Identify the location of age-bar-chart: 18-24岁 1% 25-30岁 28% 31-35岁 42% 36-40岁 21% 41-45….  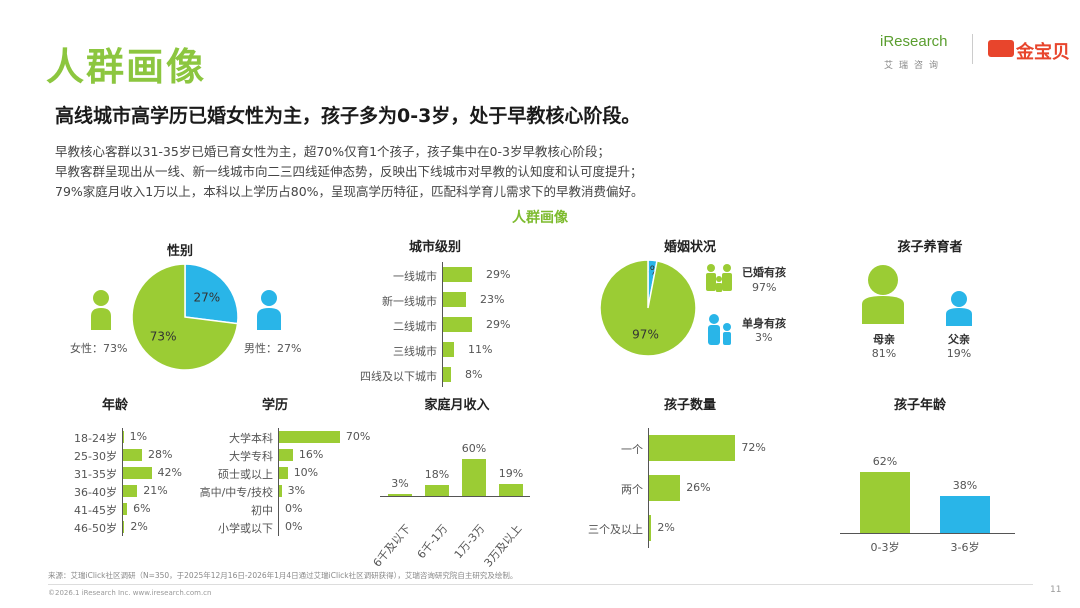
(132, 483).